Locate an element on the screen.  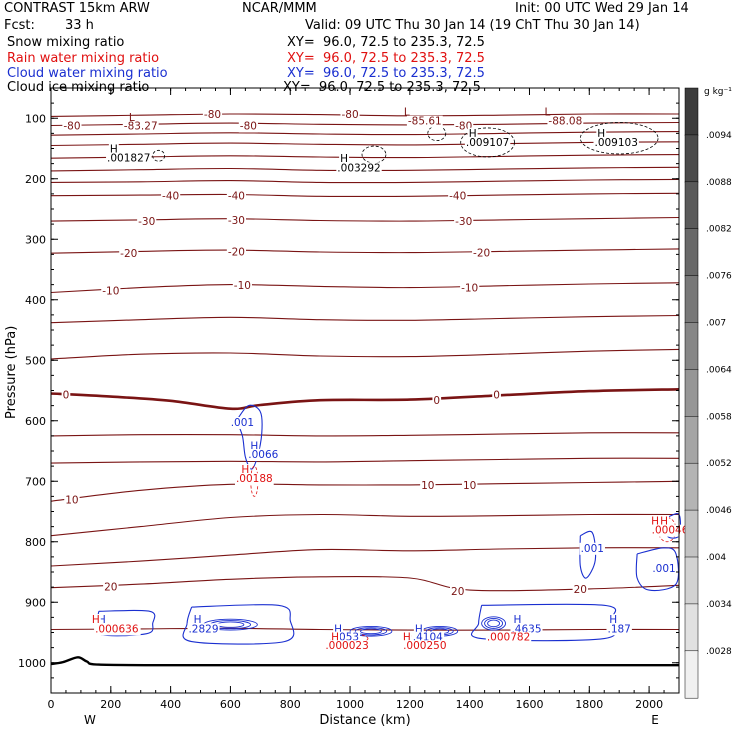
y-tick-label: 700 is located at coordinates (35, 481).